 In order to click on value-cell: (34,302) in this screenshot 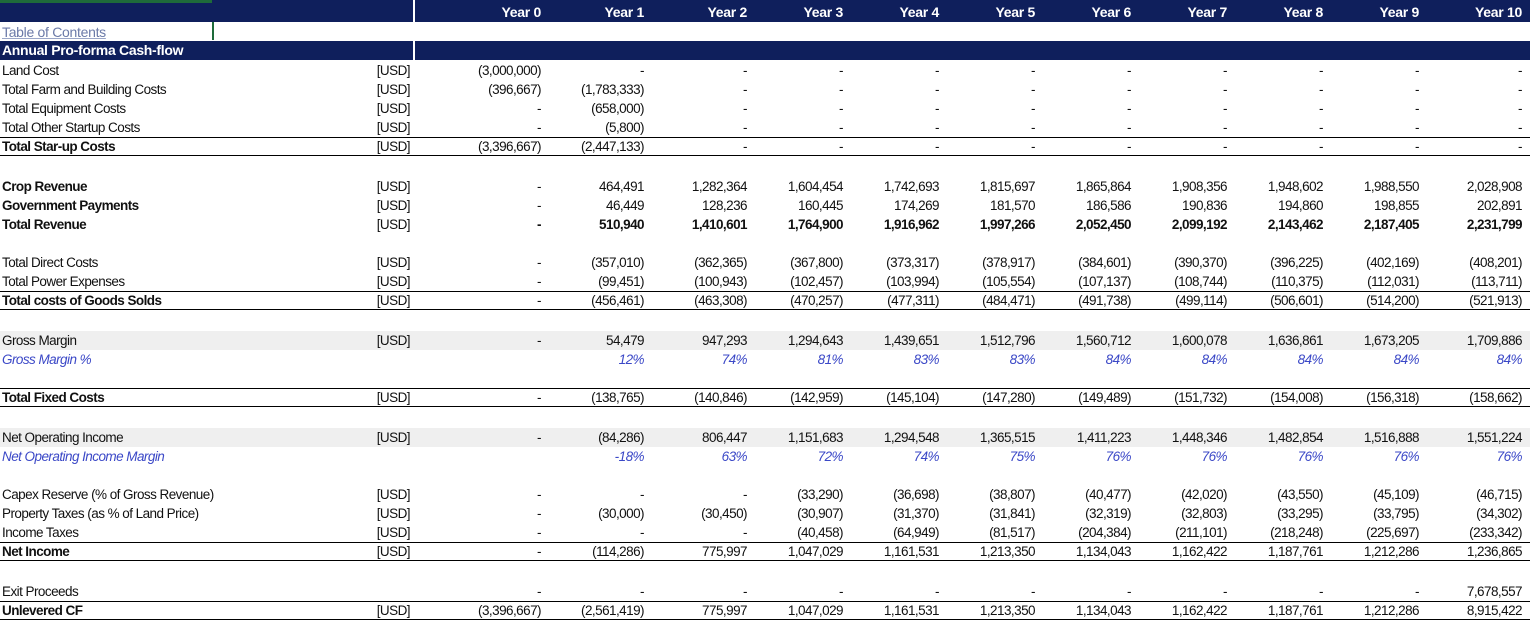, I will do `click(1499, 513)`.